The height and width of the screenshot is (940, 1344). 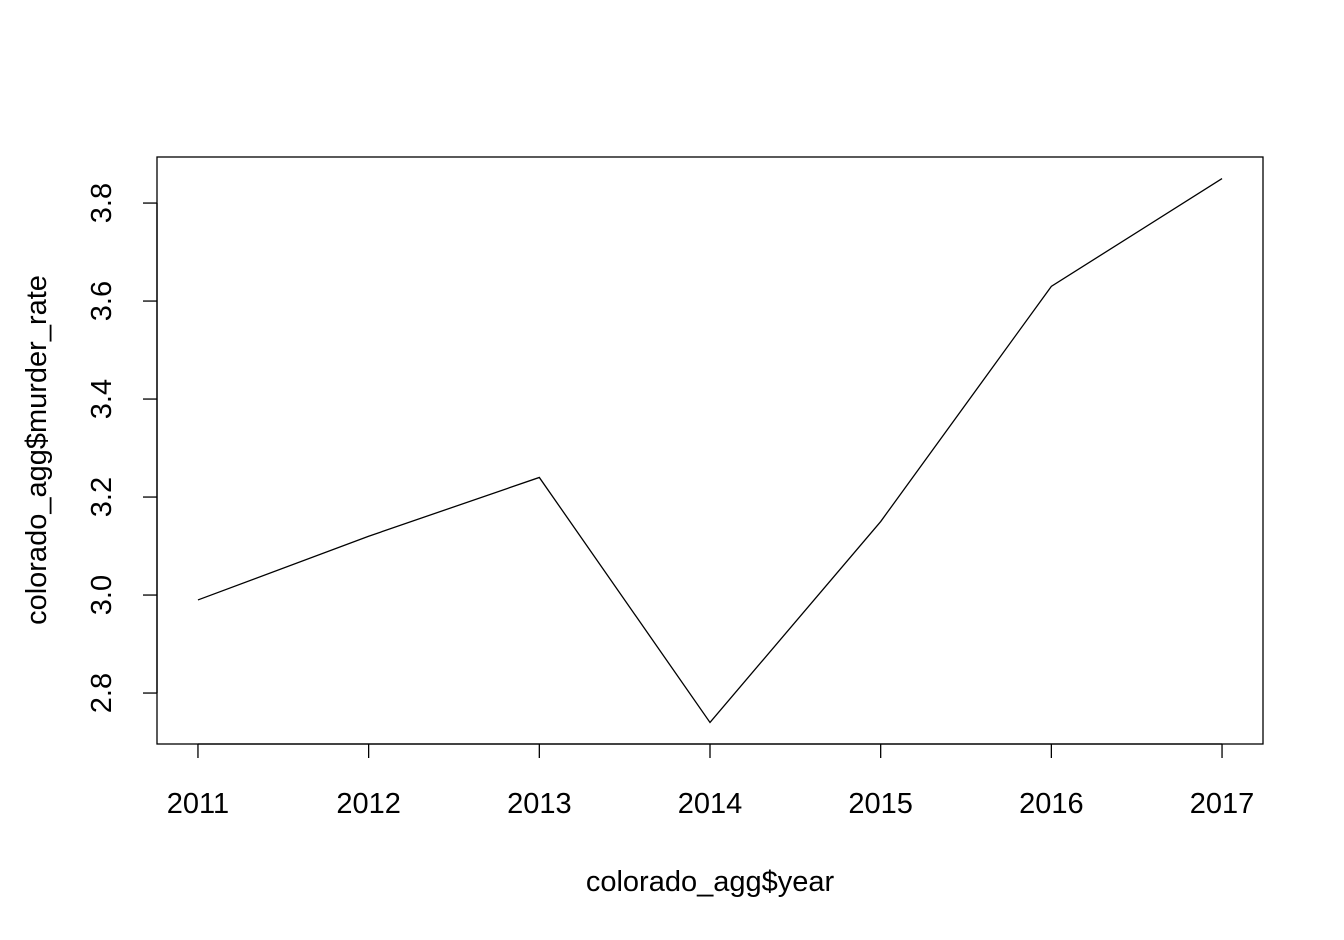 I want to click on x-tick-label: 2016, so click(x=1051, y=804).